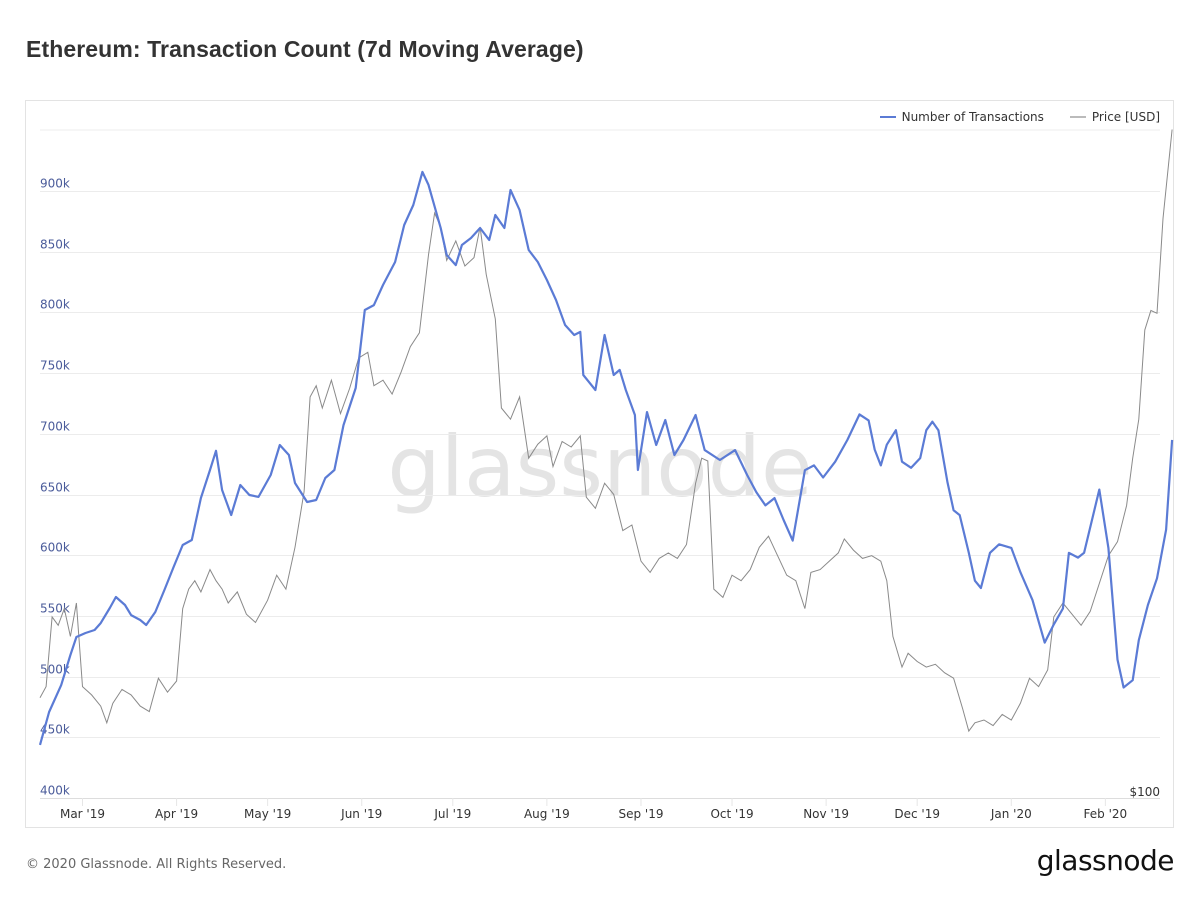  What do you see at coordinates (267, 814) in the screenshot?
I see `x-tick-label: May '19` at bounding box center [267, 814].